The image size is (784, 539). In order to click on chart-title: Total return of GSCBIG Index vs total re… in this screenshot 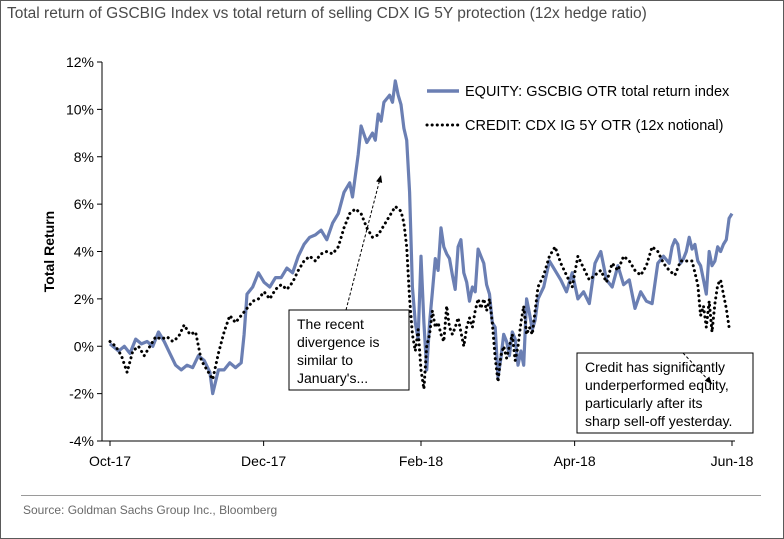, I will do `click(327, 13)`.